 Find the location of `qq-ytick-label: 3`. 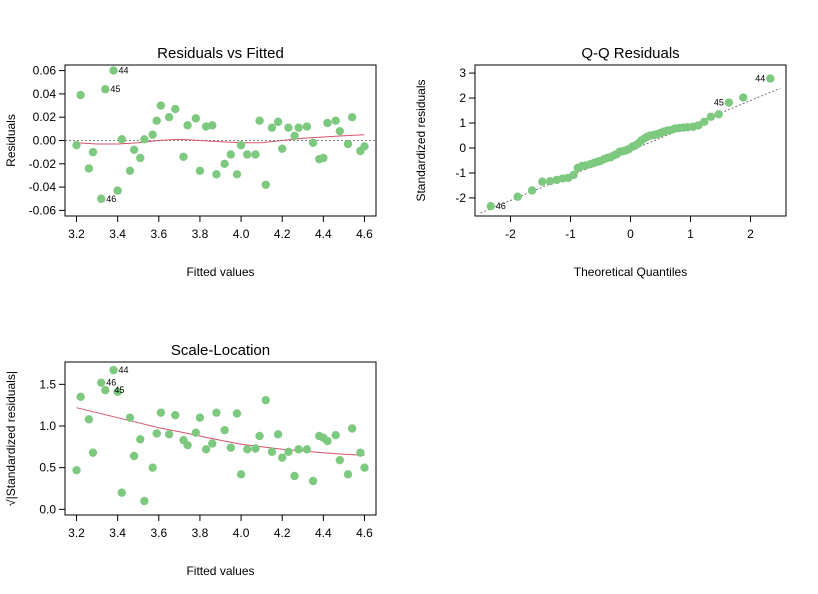

qq-ytick-label: 3 is located at coordinates (462, 73).